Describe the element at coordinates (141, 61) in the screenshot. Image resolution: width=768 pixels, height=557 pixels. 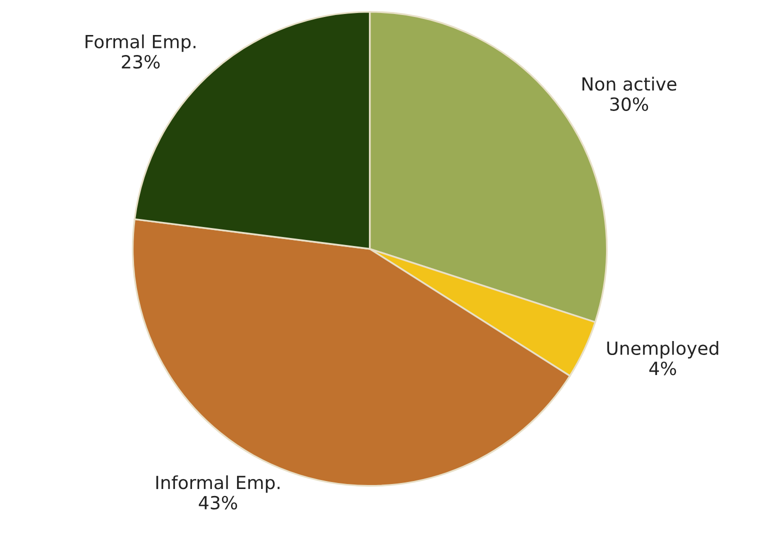
I see `data-label: 23%` at that location.